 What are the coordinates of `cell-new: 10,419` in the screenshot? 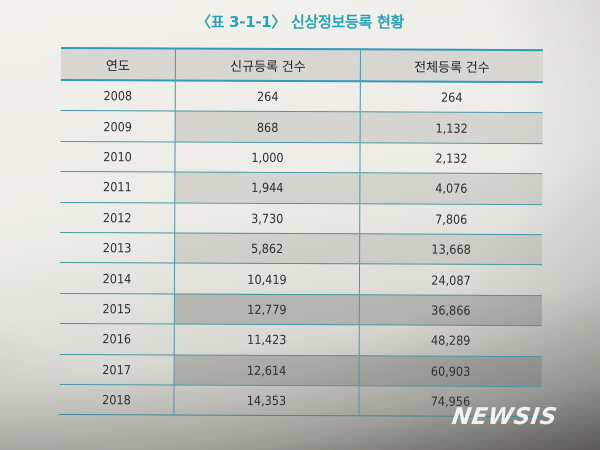 It's located at (267, 279).